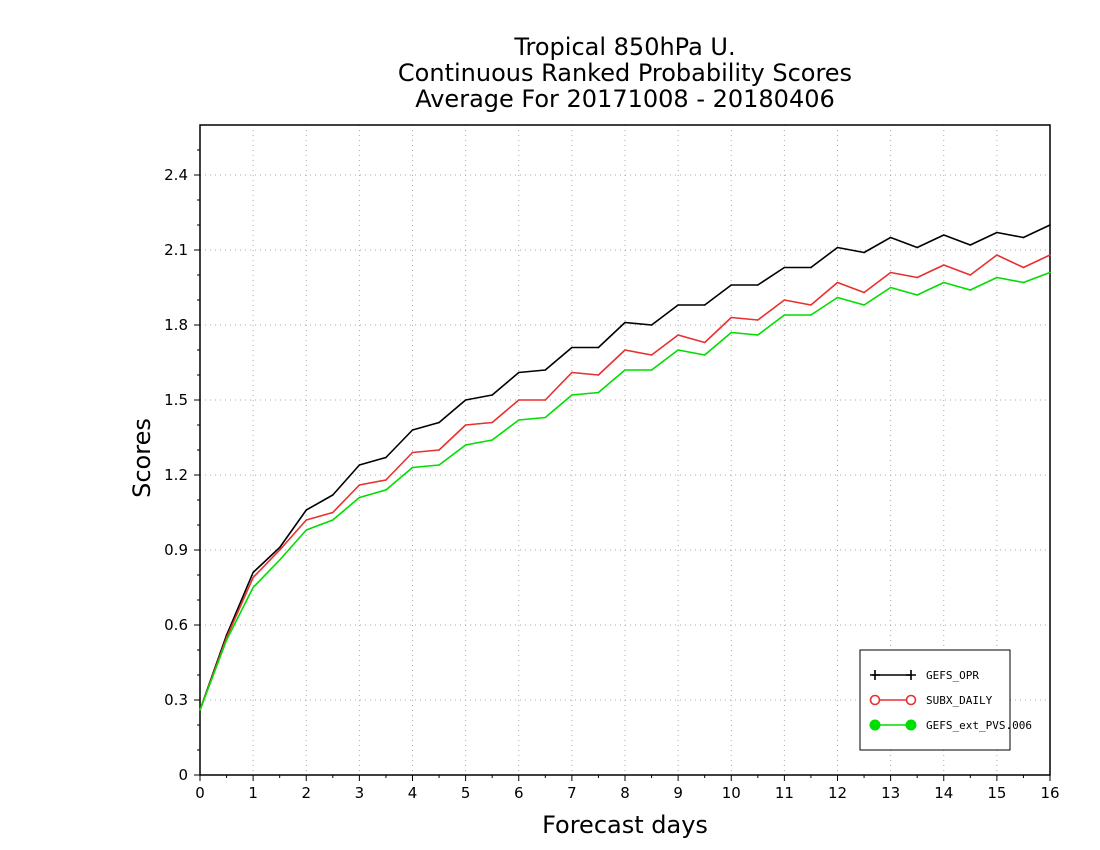 Image resolution: width=1100 pixels, height=850 pixels. What do you see at coordinates (625, 73) in the screenshot?
I see `title-line-2: Continuous Ranked Probability Scores` at bounding box center [625, 73].